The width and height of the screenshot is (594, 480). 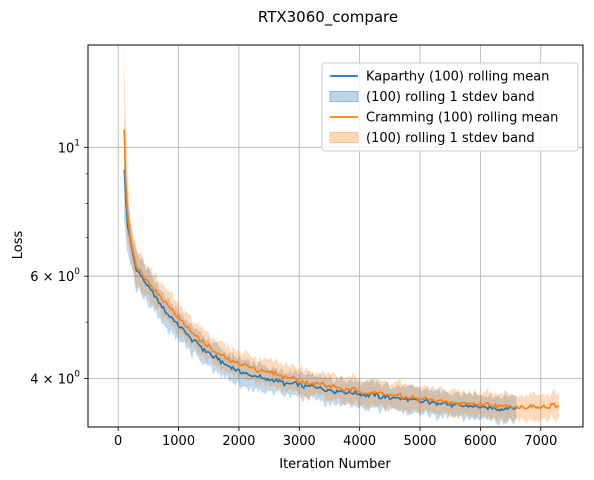 What do you see at coordinates (419, 441) in the screenshot?
I see `x-tick-label: 5000` at bounding box center [419, 441].